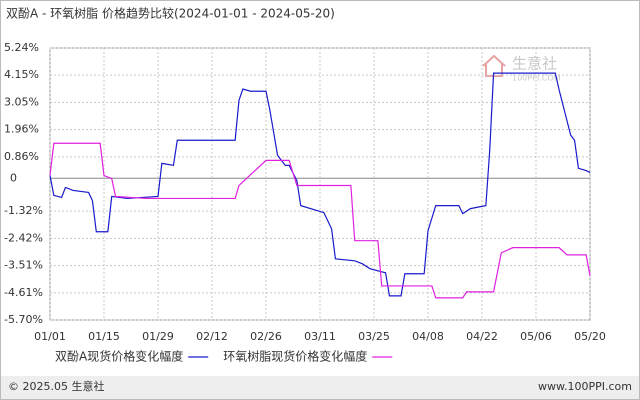 This screenshot has width=640, height=400. Describe the element at coordinates (428, 336) in the screenshot. I see `x-tick-label: 04/08` at that location.